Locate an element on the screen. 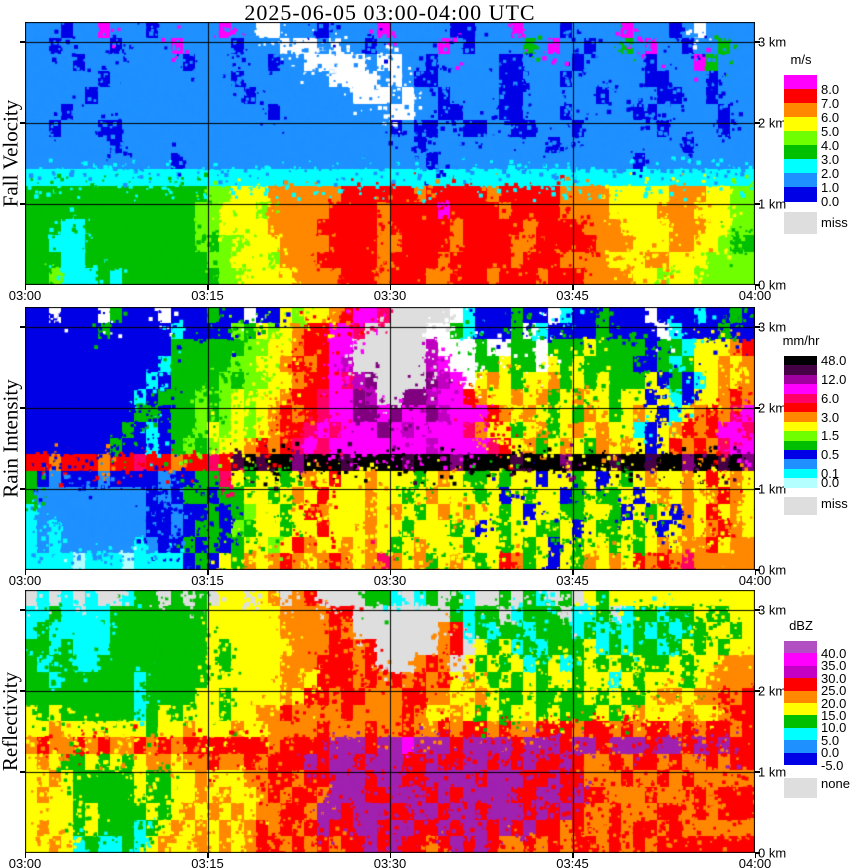  legend-missing-label: miss is located at coordinates (834, 503).